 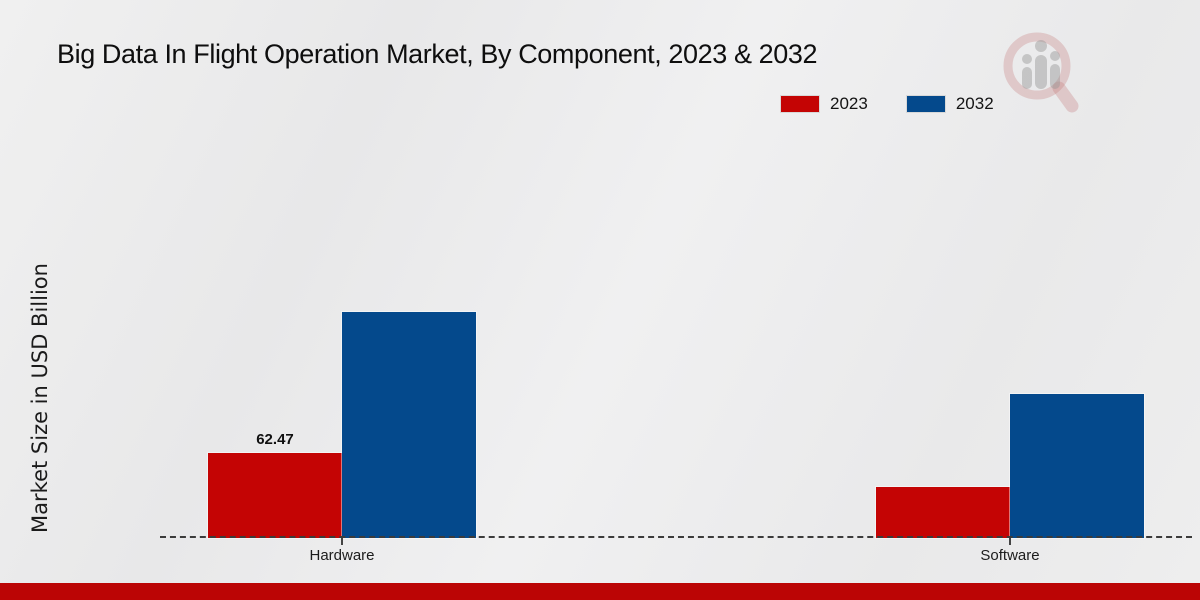 I want to click on legend-label-2032: 2032, so click(x=974, y=103).